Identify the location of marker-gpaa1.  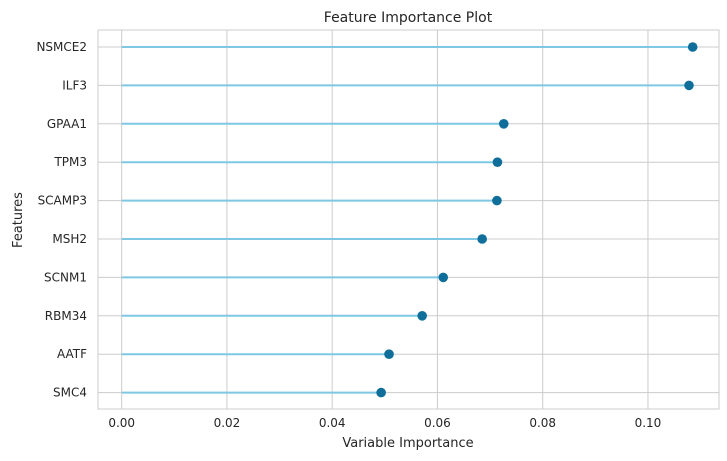
(503, 124).